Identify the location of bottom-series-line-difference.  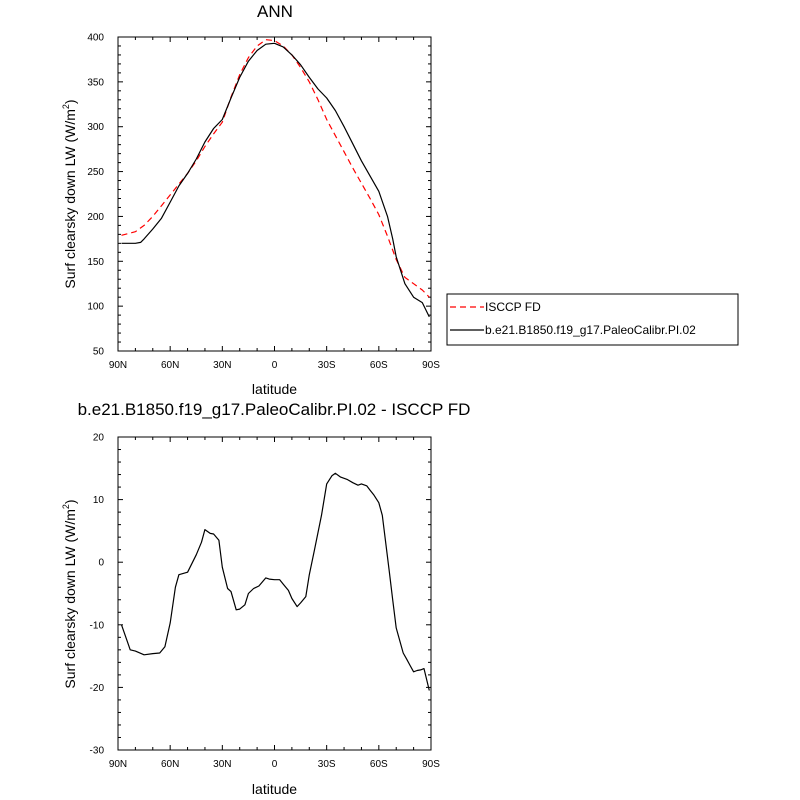
(275, 581).